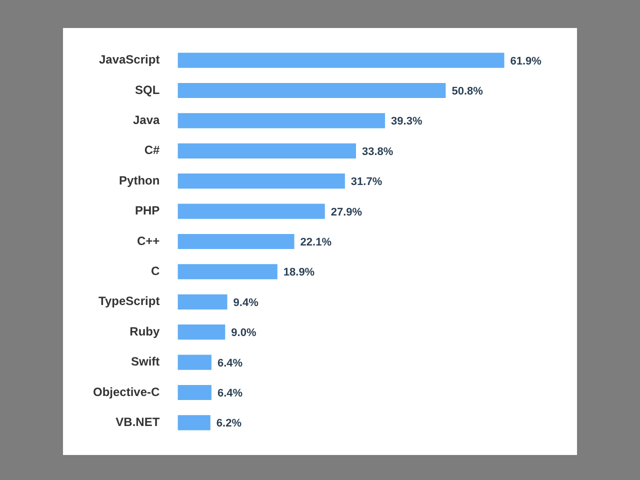 The height and width of the screenshot is (480, 640). What do you see at coordinates (299, 272) in the screenshot?
I see `data-label: 18.9%` at bounding box center [299, 272].